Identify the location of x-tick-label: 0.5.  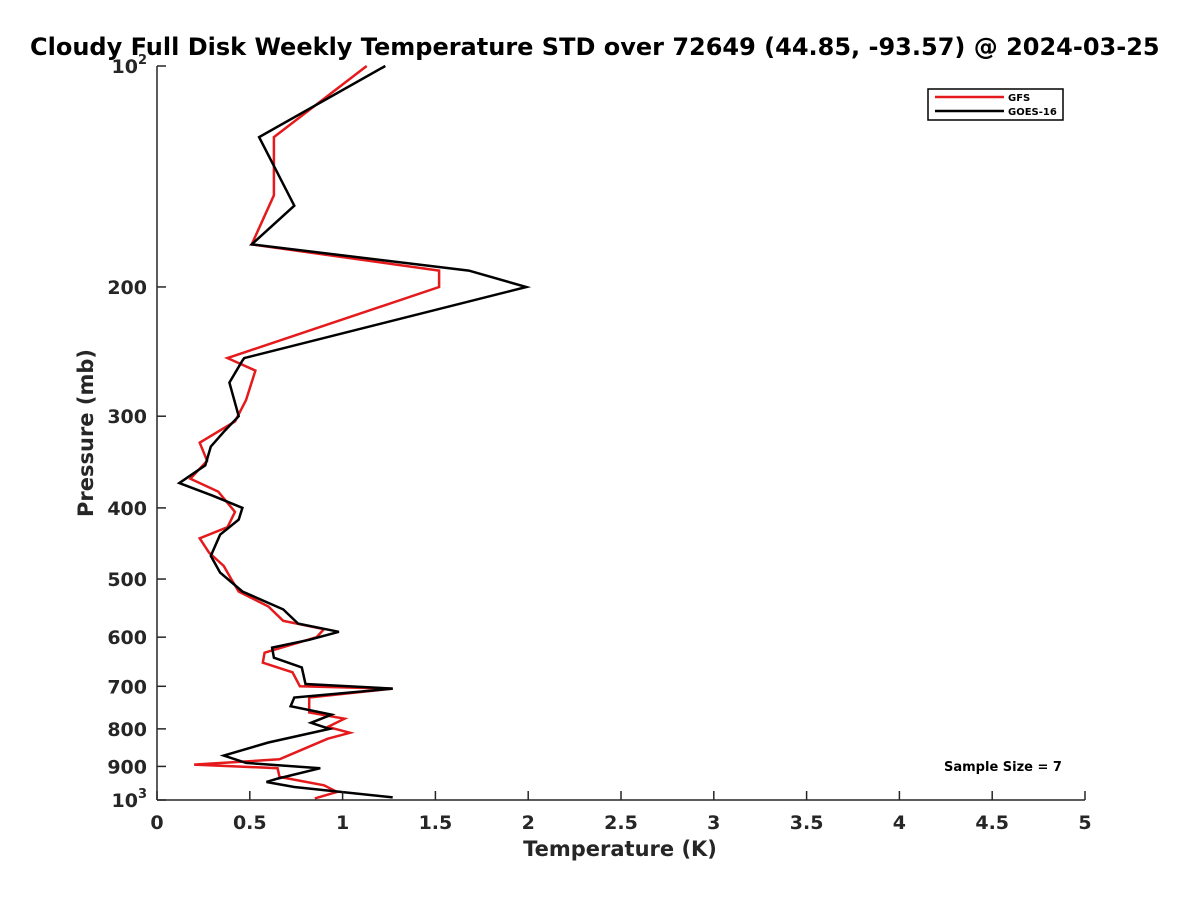
(250, 823).